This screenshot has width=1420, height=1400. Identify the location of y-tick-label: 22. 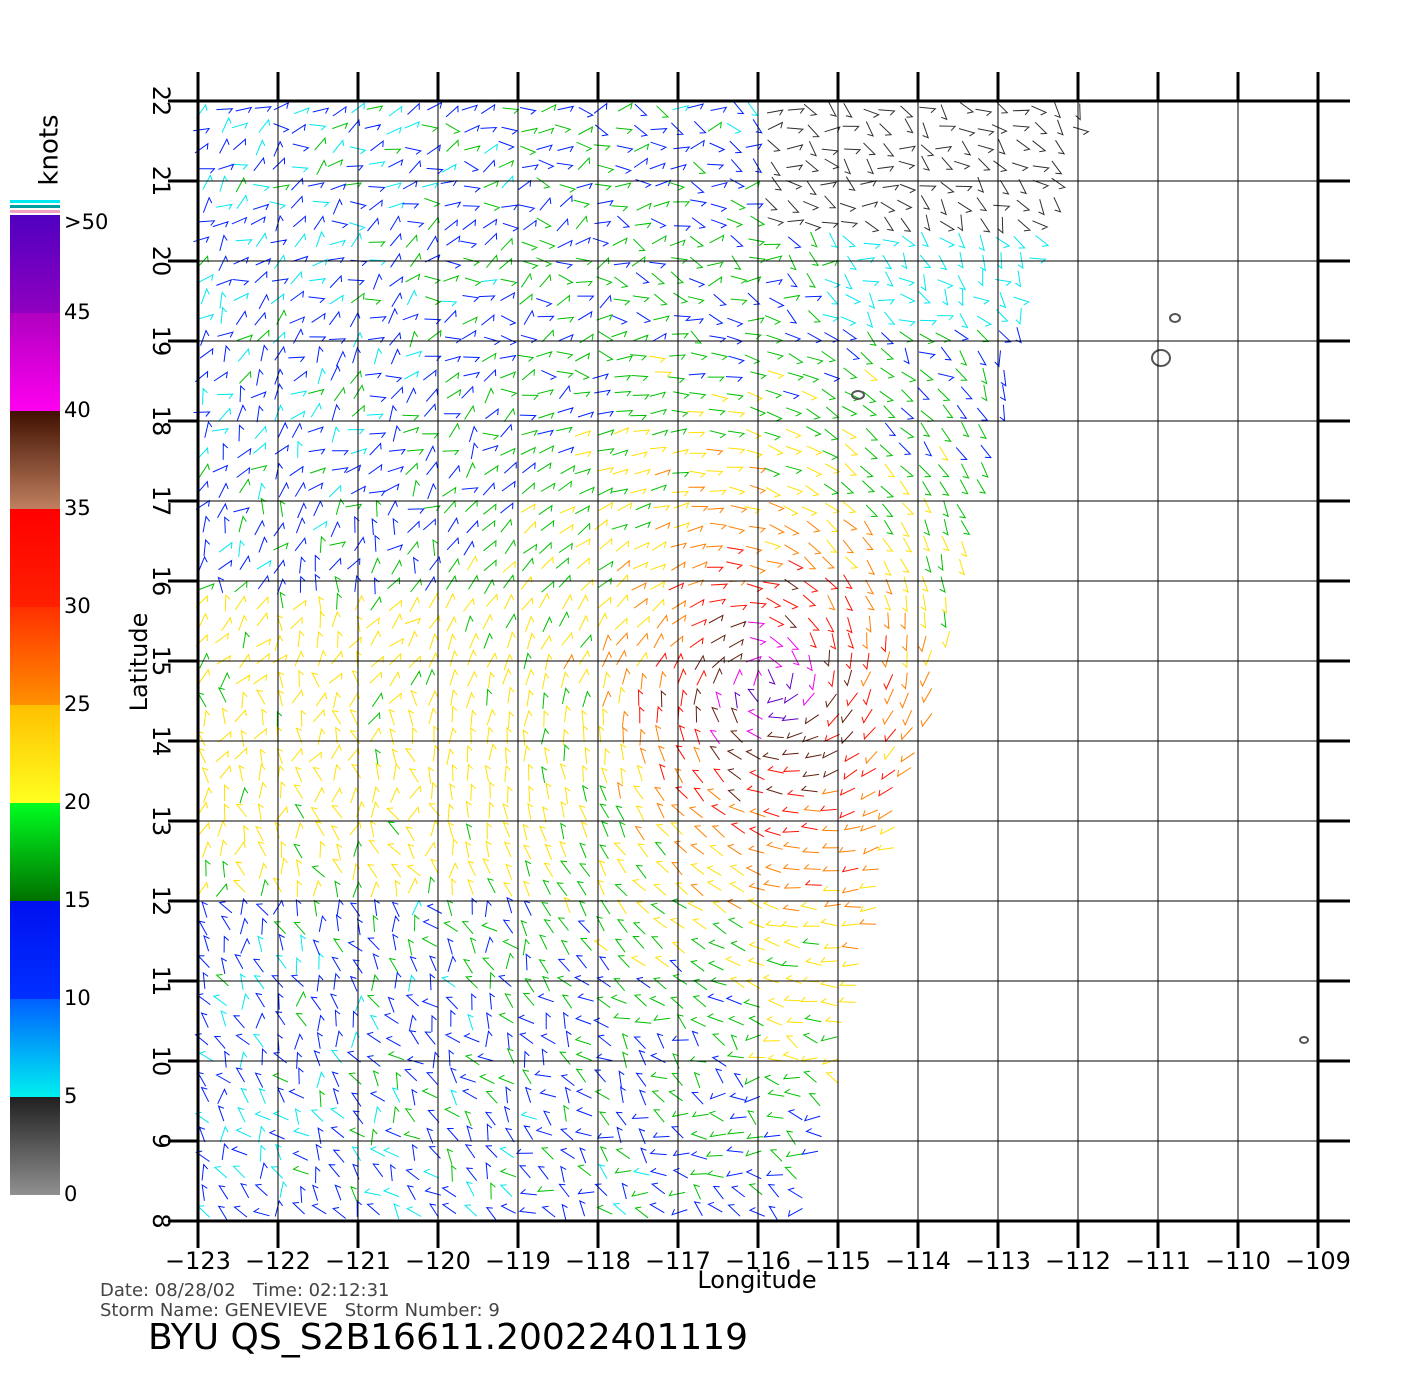
(161, 101).